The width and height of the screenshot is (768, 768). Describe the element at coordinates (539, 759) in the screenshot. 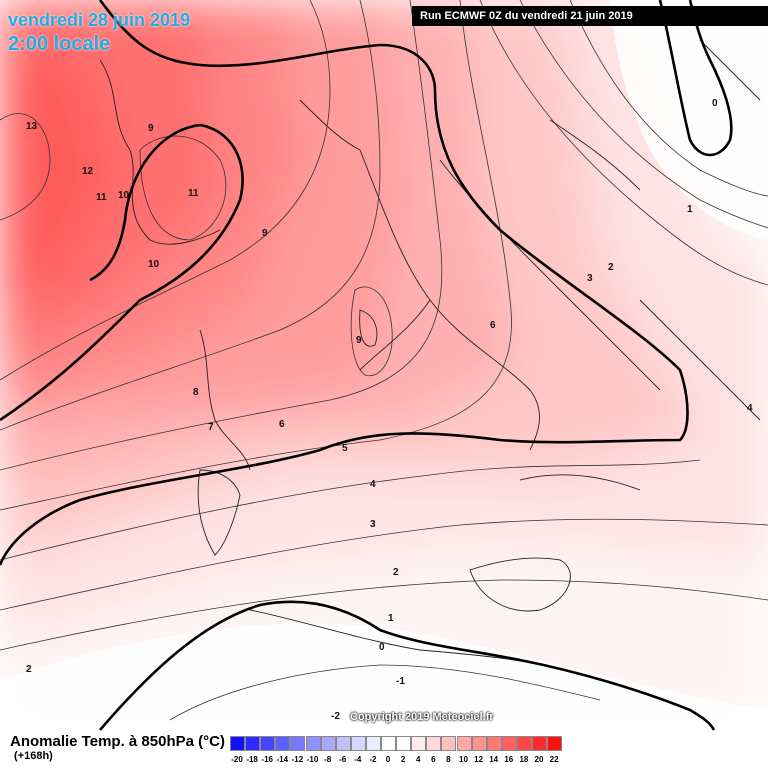

I see `legend-tick-label: 20` at that location.